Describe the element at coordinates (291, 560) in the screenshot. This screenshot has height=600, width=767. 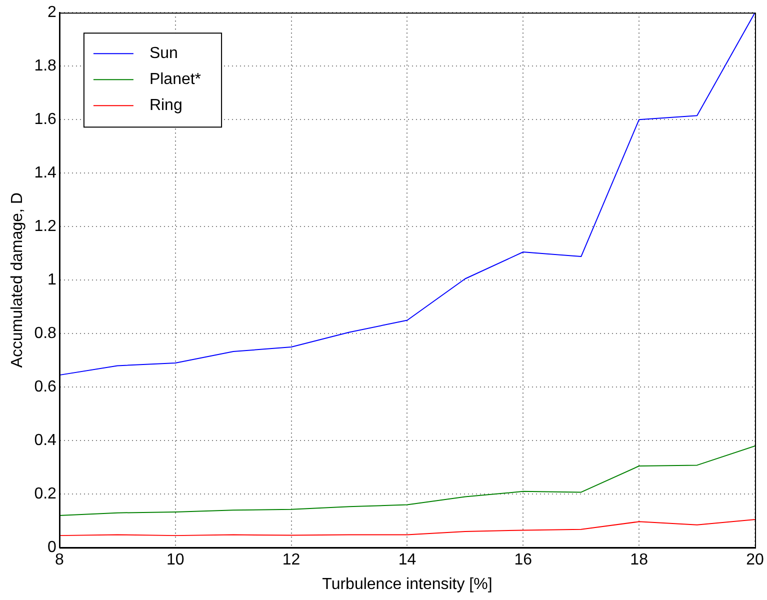
I see `x-tick-label: 12` at that location.